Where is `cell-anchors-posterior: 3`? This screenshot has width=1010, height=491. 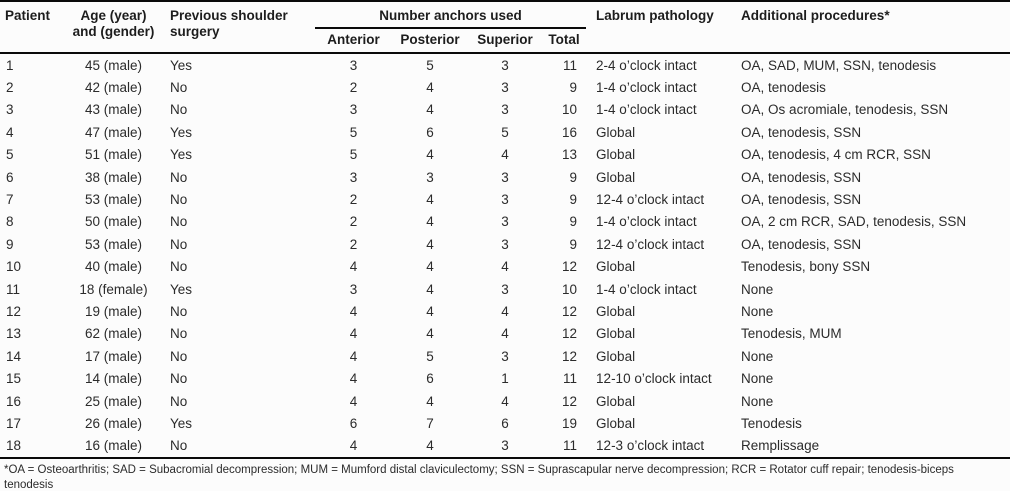
cell-anchors-posterior: 3 is located at coordinates (430, 177).